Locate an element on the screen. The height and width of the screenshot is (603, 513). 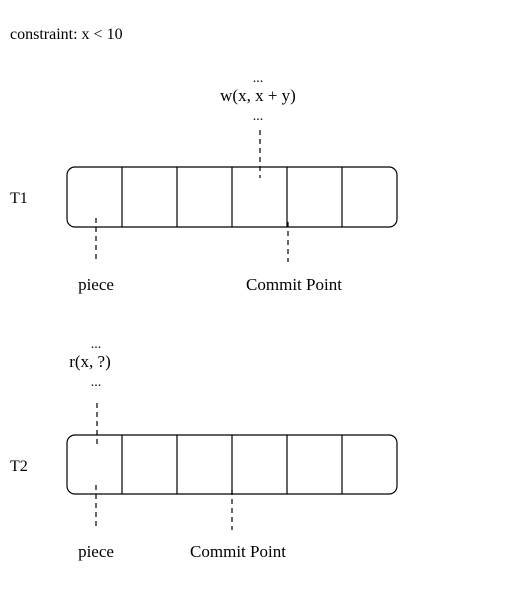
t1-commit-point-label: Commit Point is located at coordinates (294, 284).